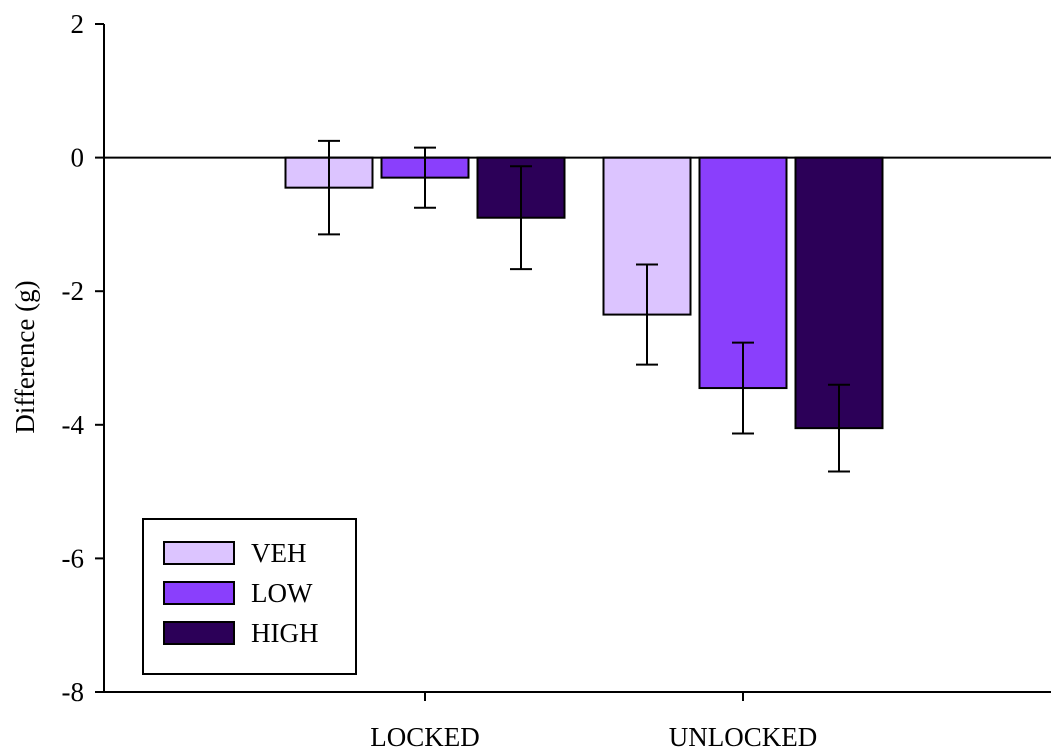 The height and width of the screenshot is (755, 1051). Describe the element at coordinates (743, 736) in the screenshot. I see `x-tick-label: UNLOCKED` at that location.